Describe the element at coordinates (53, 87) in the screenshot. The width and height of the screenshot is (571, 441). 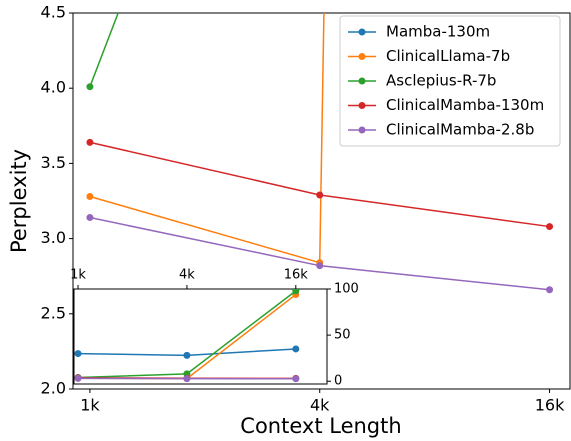
I see `y-tick-label: 4.0` at that location.